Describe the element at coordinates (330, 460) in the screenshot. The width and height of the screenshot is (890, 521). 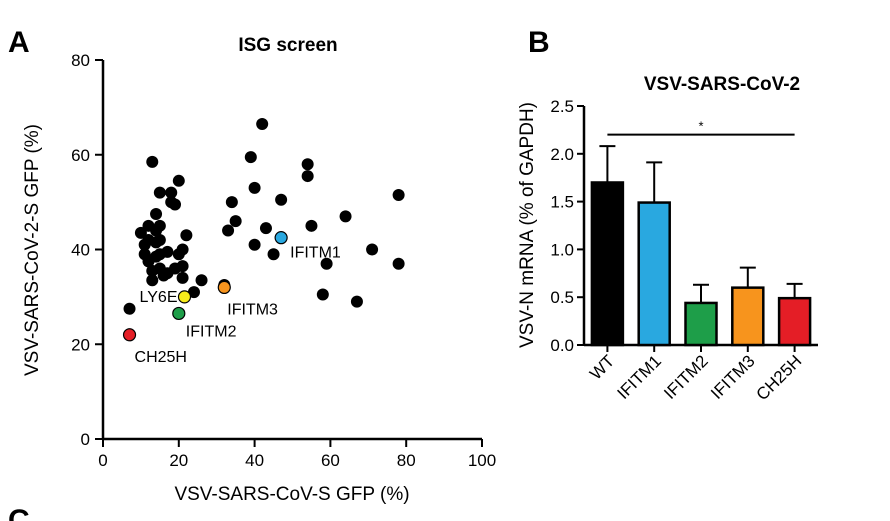
I see `scatter-x-tick-label: 60` at that location.